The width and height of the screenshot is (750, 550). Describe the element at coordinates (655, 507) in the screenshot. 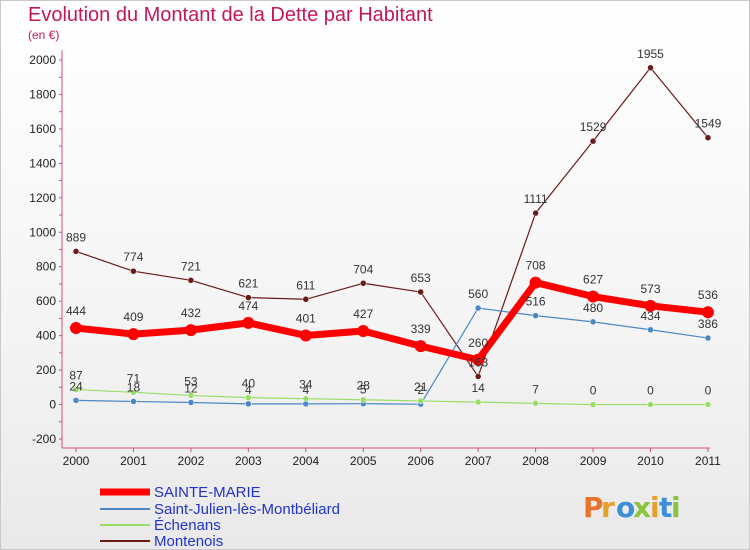

I see `logo-letter: i` at that location.